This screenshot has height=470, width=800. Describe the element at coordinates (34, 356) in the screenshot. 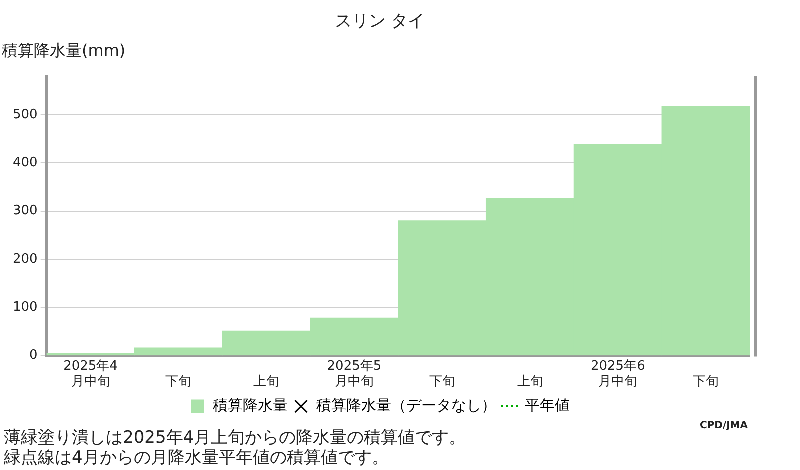

I see `y-tick-label: 0` at that location.